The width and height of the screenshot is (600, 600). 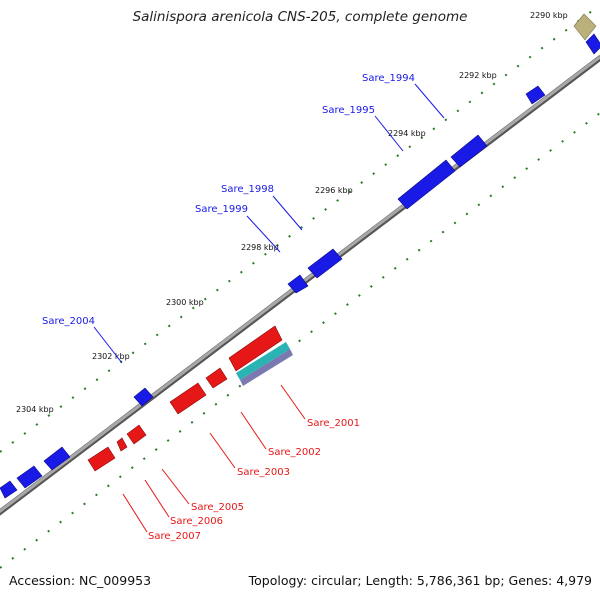 I want to click on accession-label: Accession: NC_009953, so click(x=80, y=580).